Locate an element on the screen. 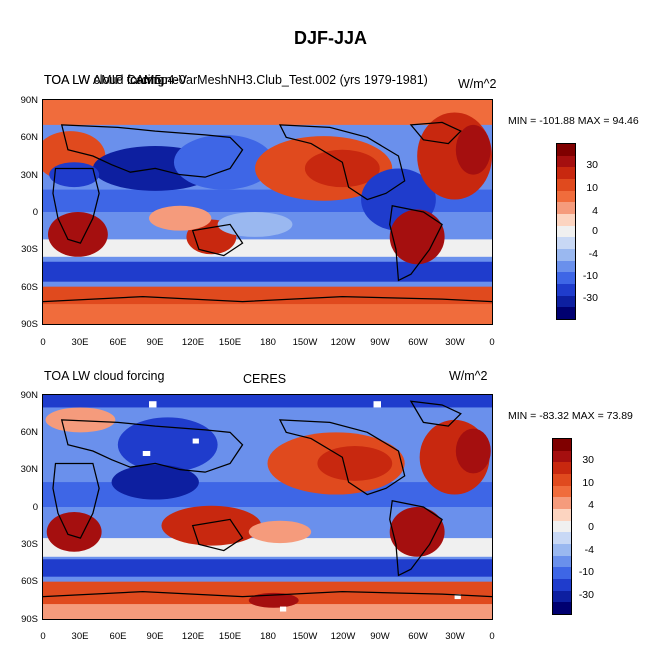 The image size is (661, 660). panel2-lon-tick: 30W is located at coordinates (455, 636).